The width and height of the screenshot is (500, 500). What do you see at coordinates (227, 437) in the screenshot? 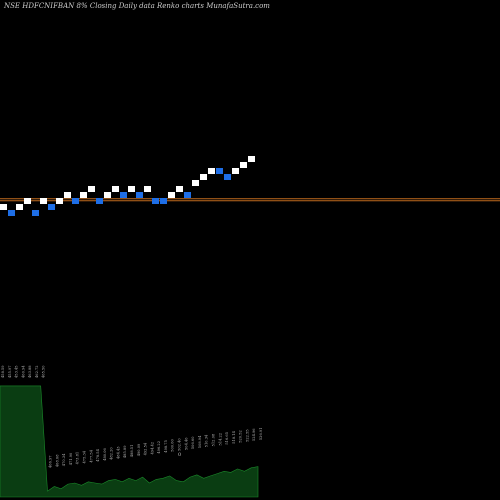
I see `price-tick-label: 516.65` at bounding box center [227, 437].